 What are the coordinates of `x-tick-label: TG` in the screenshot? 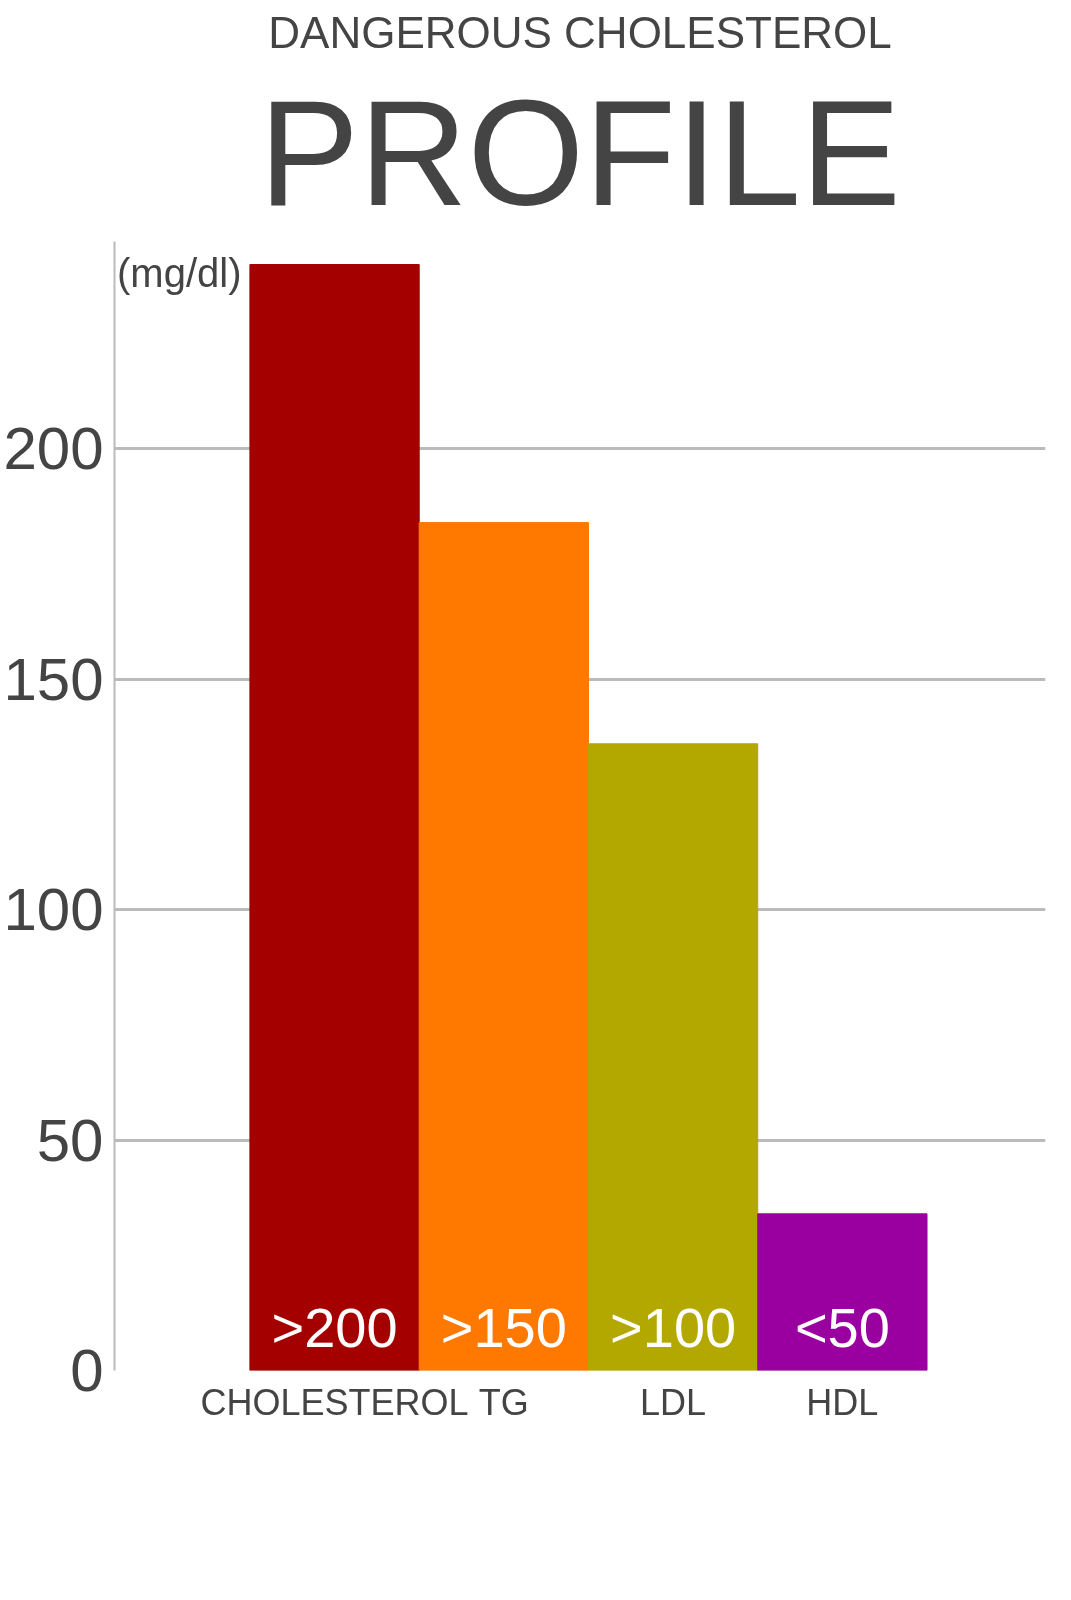 It's located at (503, 1402).